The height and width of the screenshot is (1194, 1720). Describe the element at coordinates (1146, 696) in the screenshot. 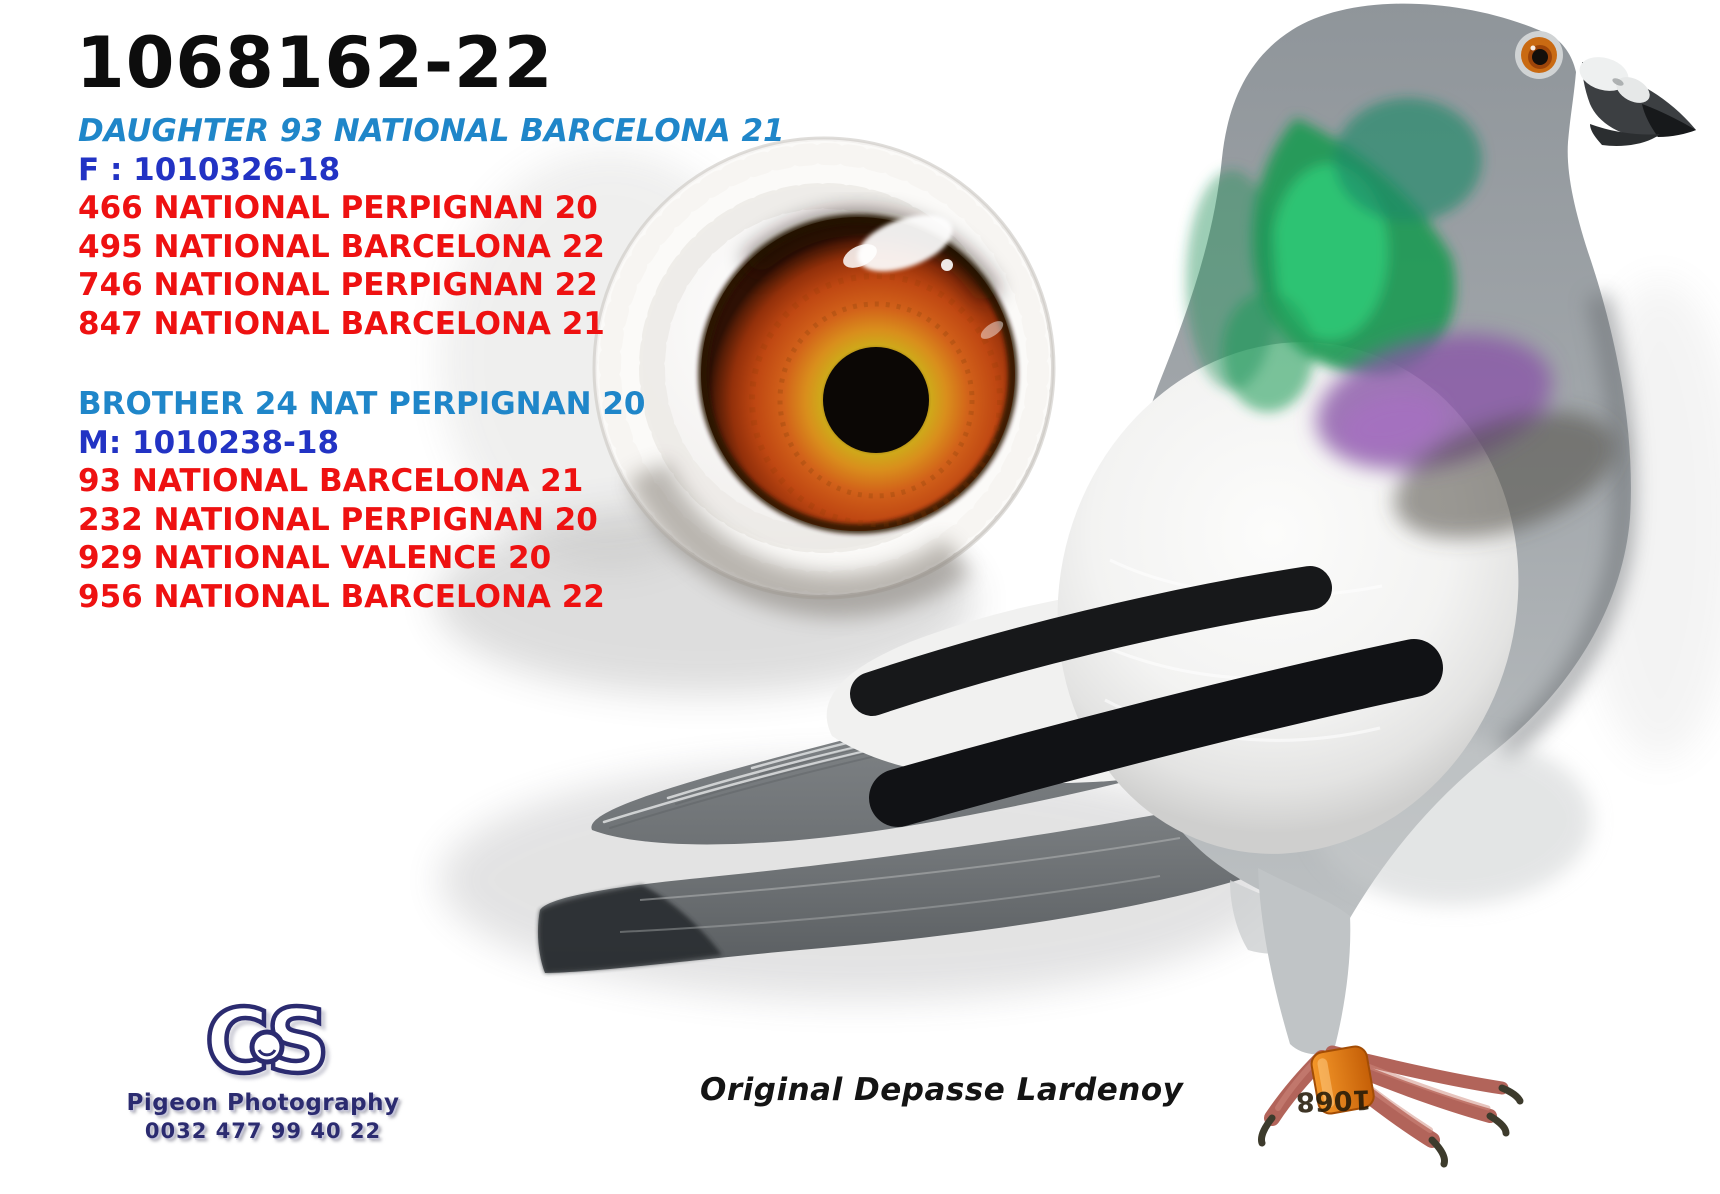

I see `pigeon-wing-bars` at that location.